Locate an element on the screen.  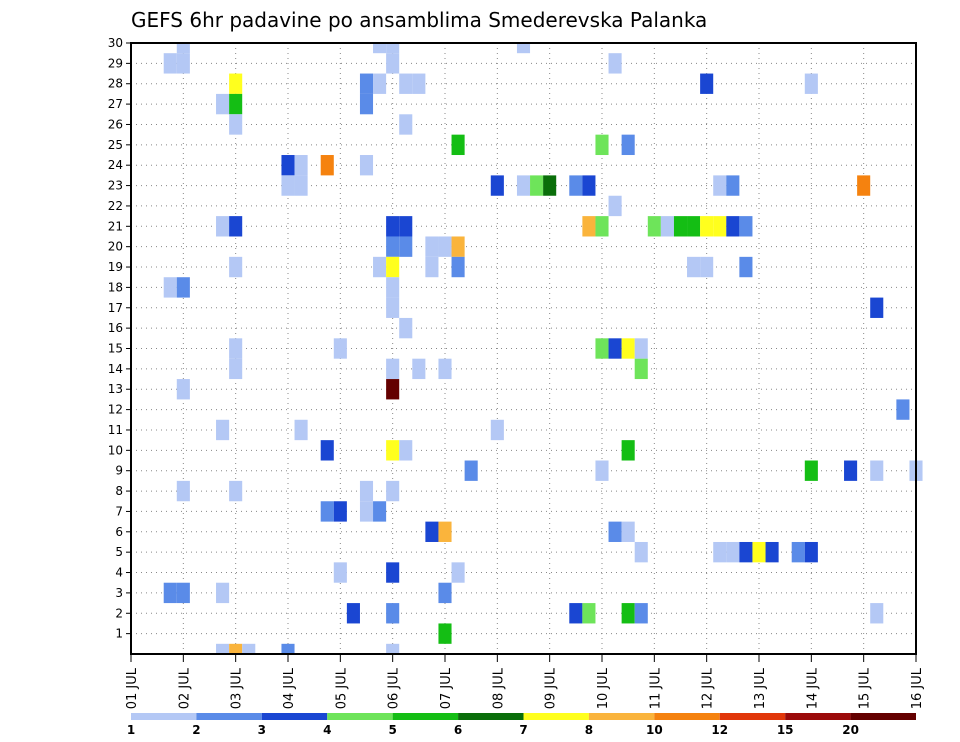
x-tick-label: 05 JUL is located at coordinates (341, 688).